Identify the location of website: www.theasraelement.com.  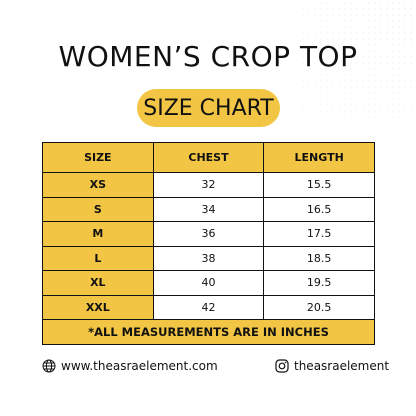
(130, 366).